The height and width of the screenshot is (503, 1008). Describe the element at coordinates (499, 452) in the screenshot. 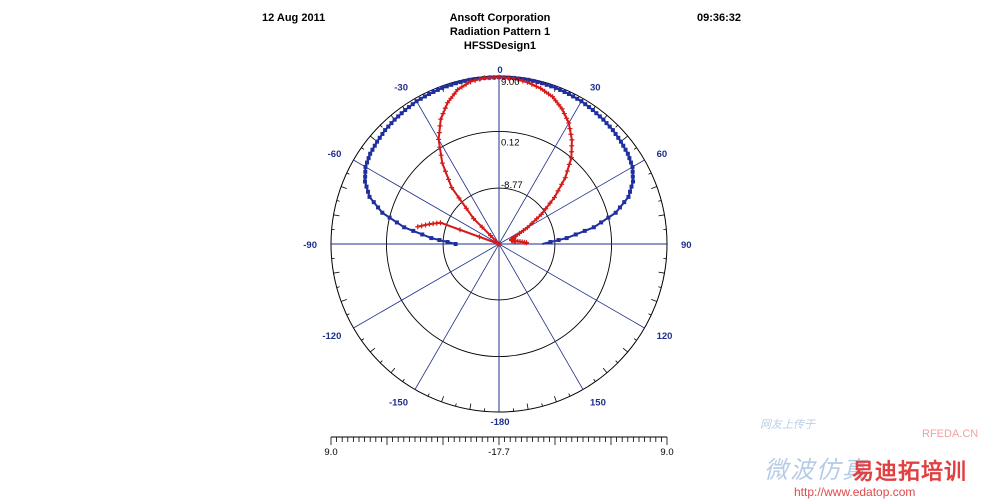

I see `scale-label: -17.7` at that location.